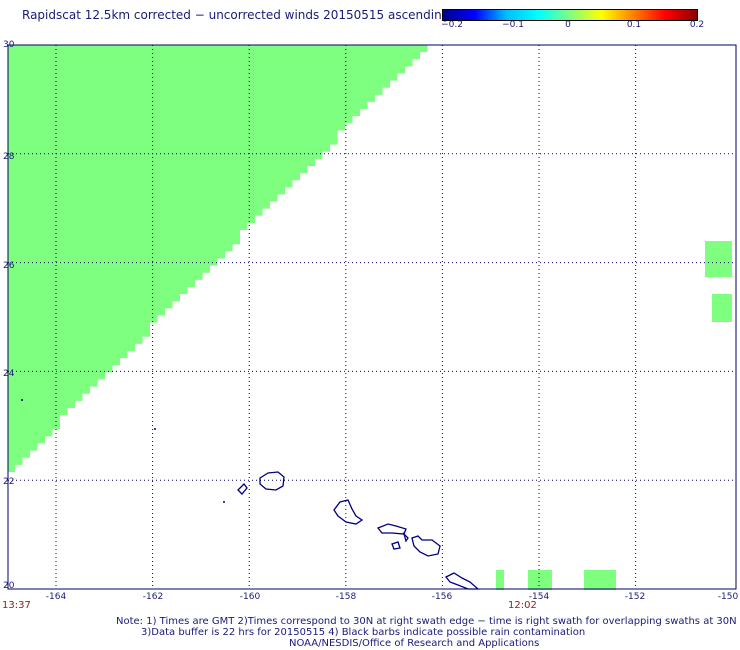  Describe the element at coordinates (346, 597) in the screenshot. I see `lon-label: -158` at that location.